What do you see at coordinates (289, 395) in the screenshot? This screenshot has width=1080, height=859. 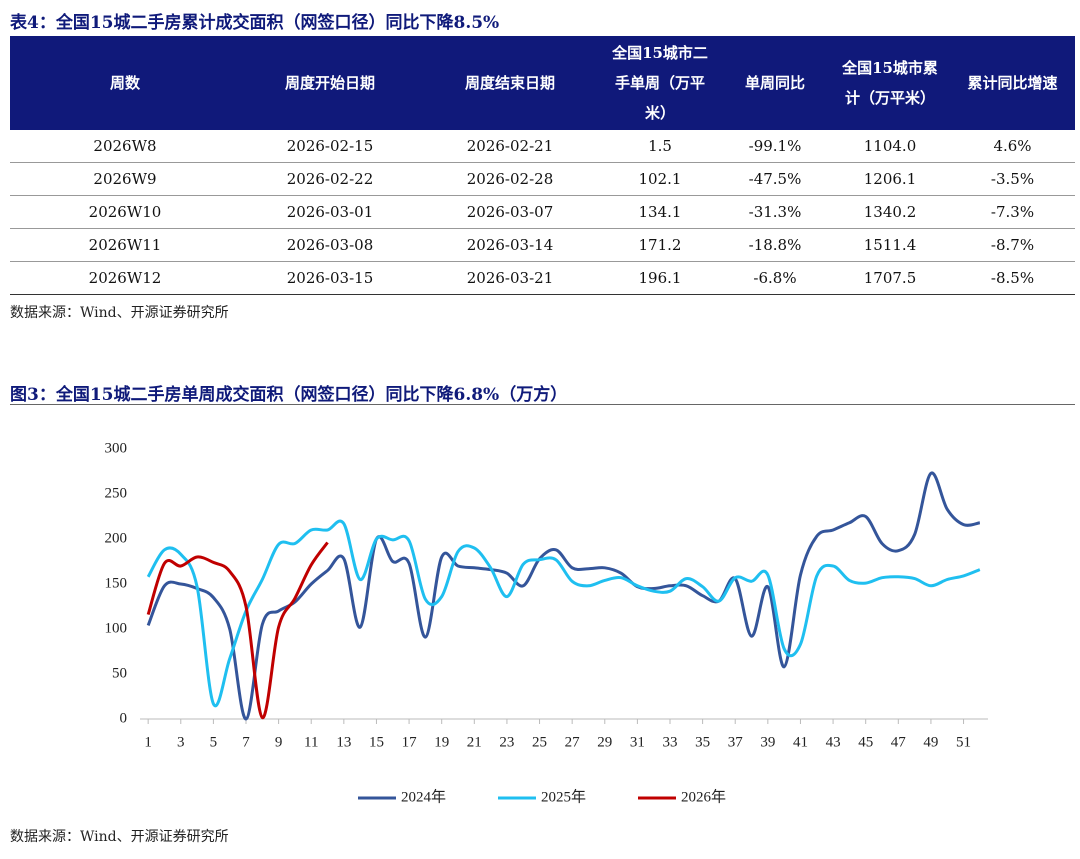 I see `chart-title: 图3：全国15城二手房单周成交面积（网签口径）同比下降6.8%（万方）` at bounding box center [289, 395].